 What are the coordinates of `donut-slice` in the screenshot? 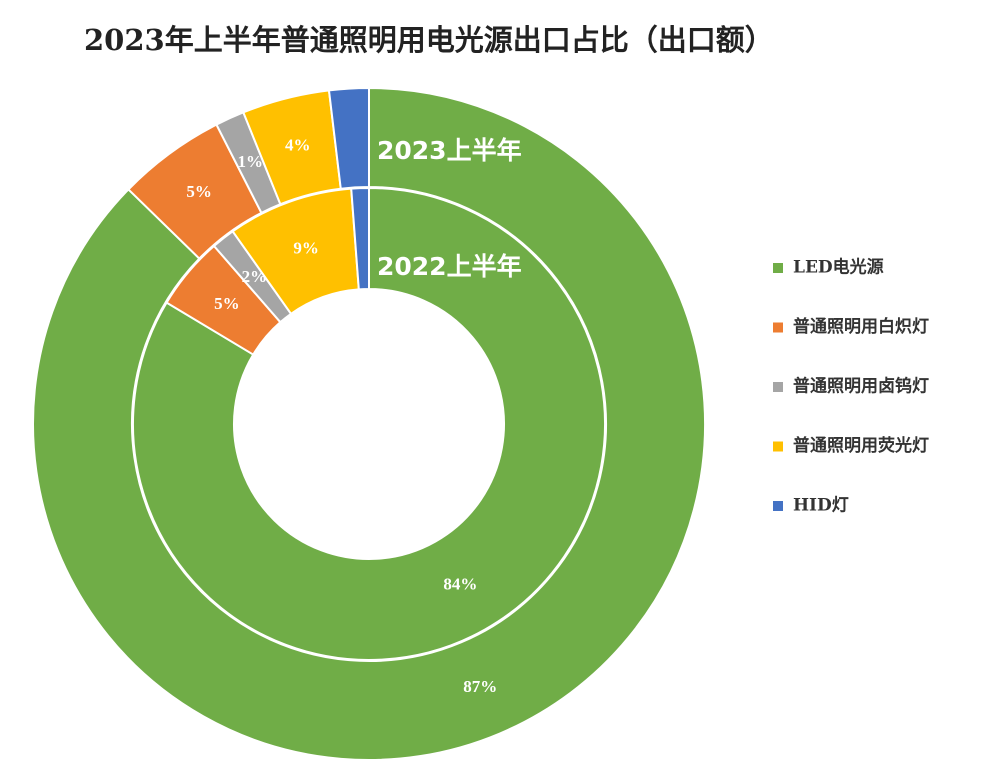 It's located at (360, 238).